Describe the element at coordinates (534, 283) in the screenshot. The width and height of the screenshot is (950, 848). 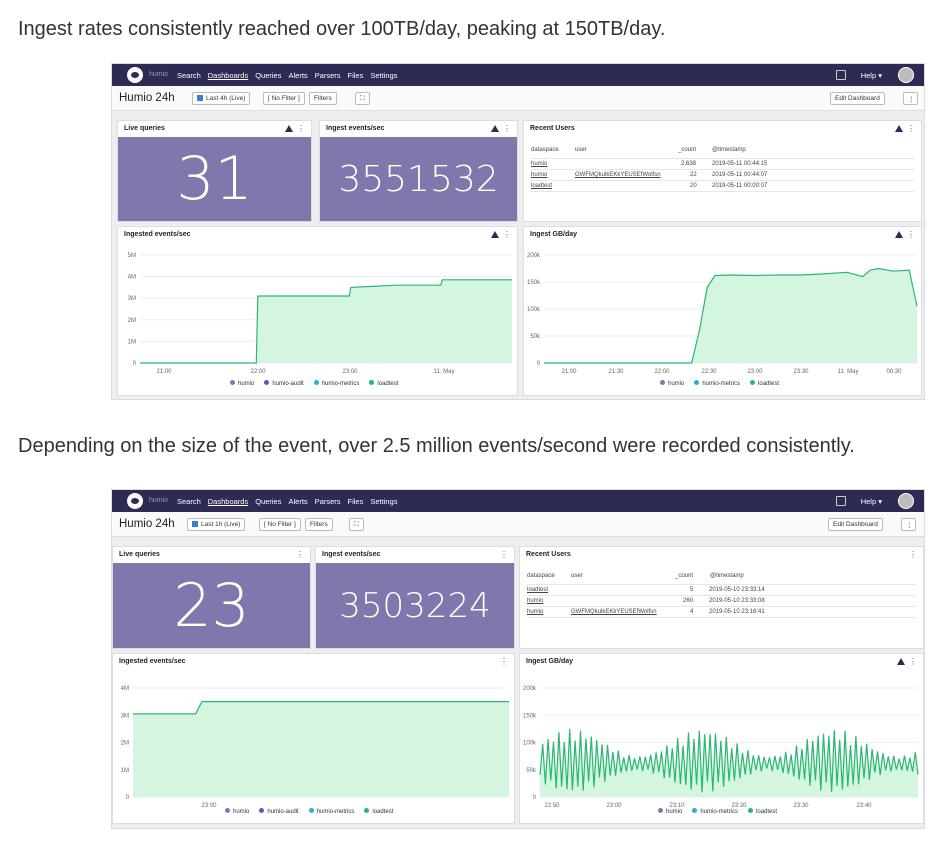
I see `y-tick-label: 150k` at that location.